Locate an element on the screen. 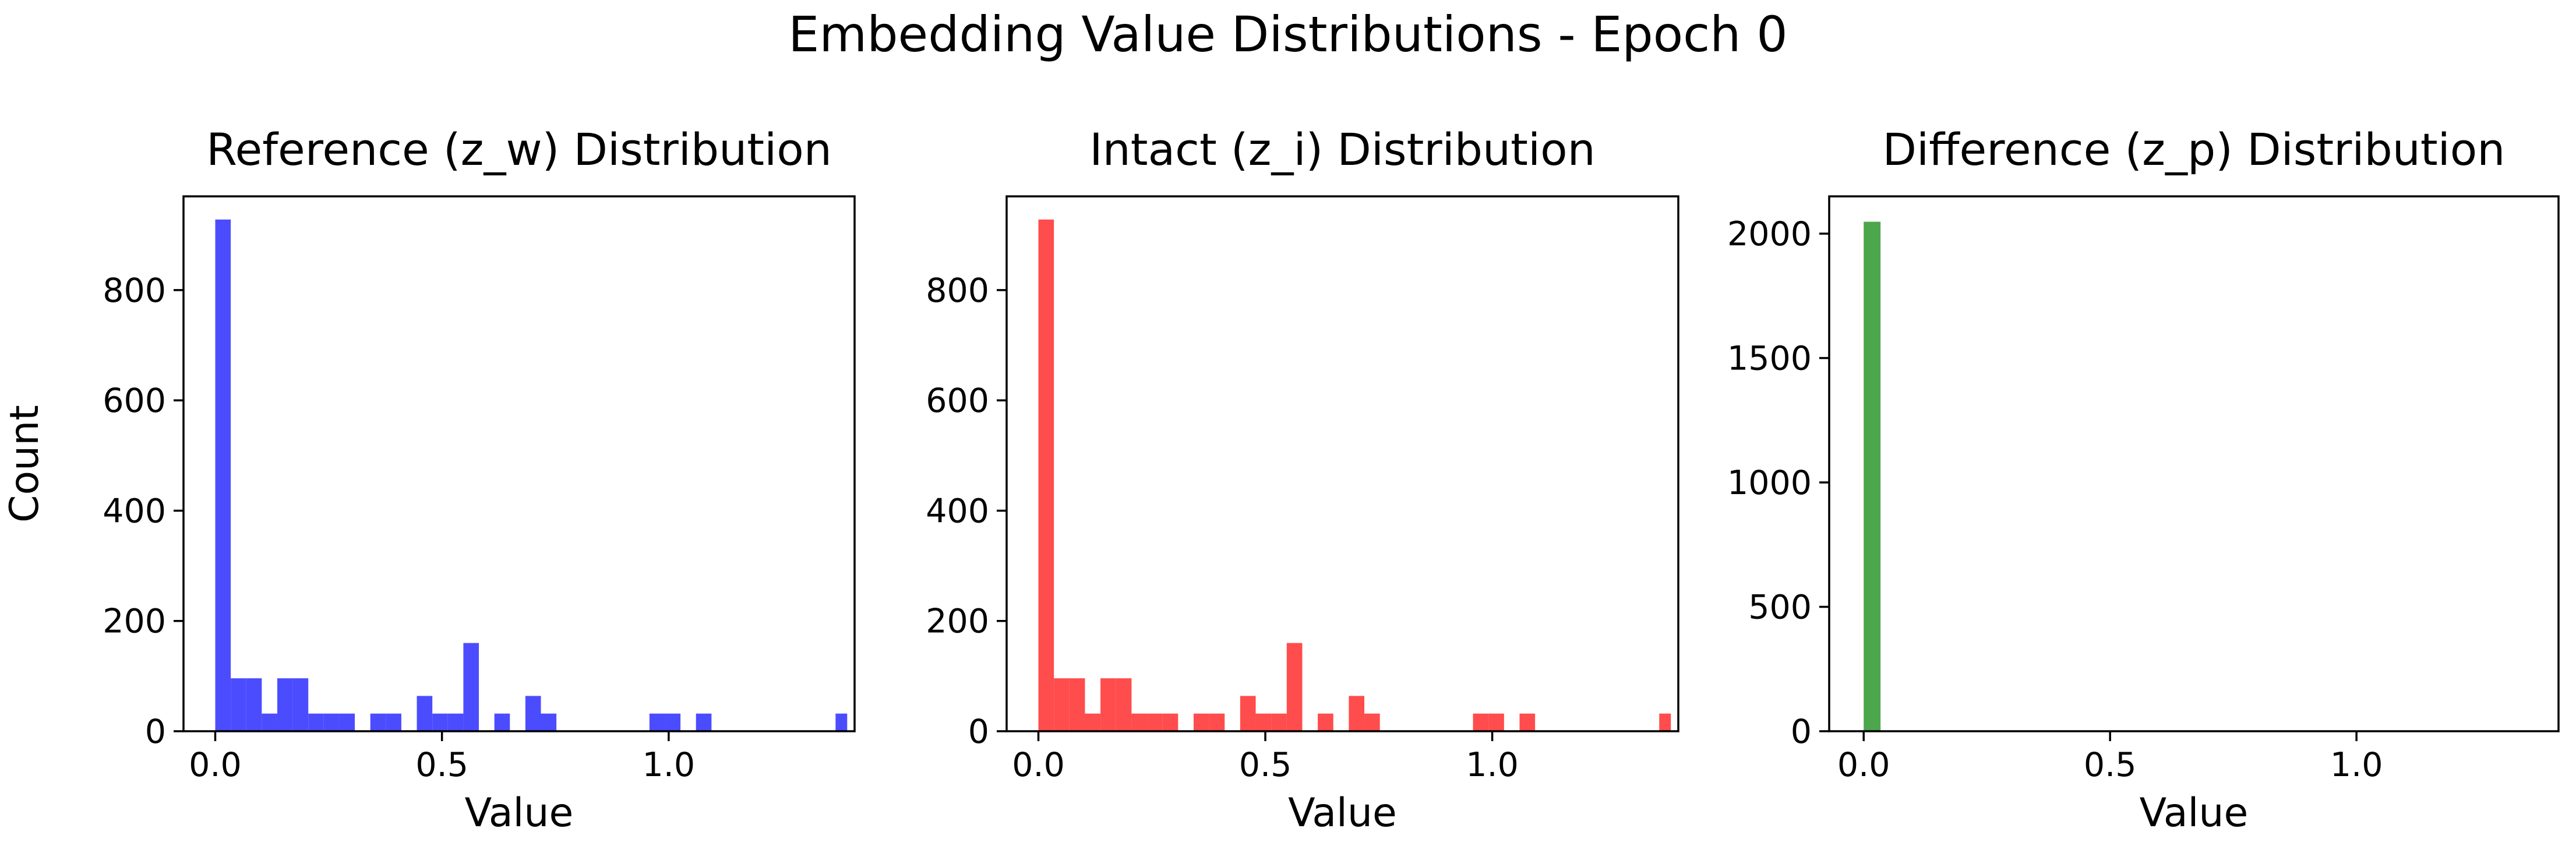 The width and height of the screenshot is (2576, 853). chart-1-title: Intact (z_i) Distribution is located at coordinates (1342, 149).